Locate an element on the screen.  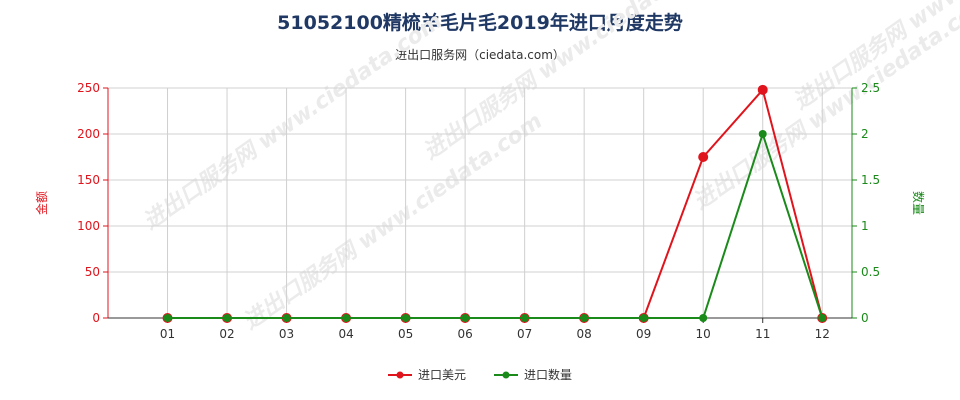
right-tick-label: 2 is located at coordinates (865, 134).